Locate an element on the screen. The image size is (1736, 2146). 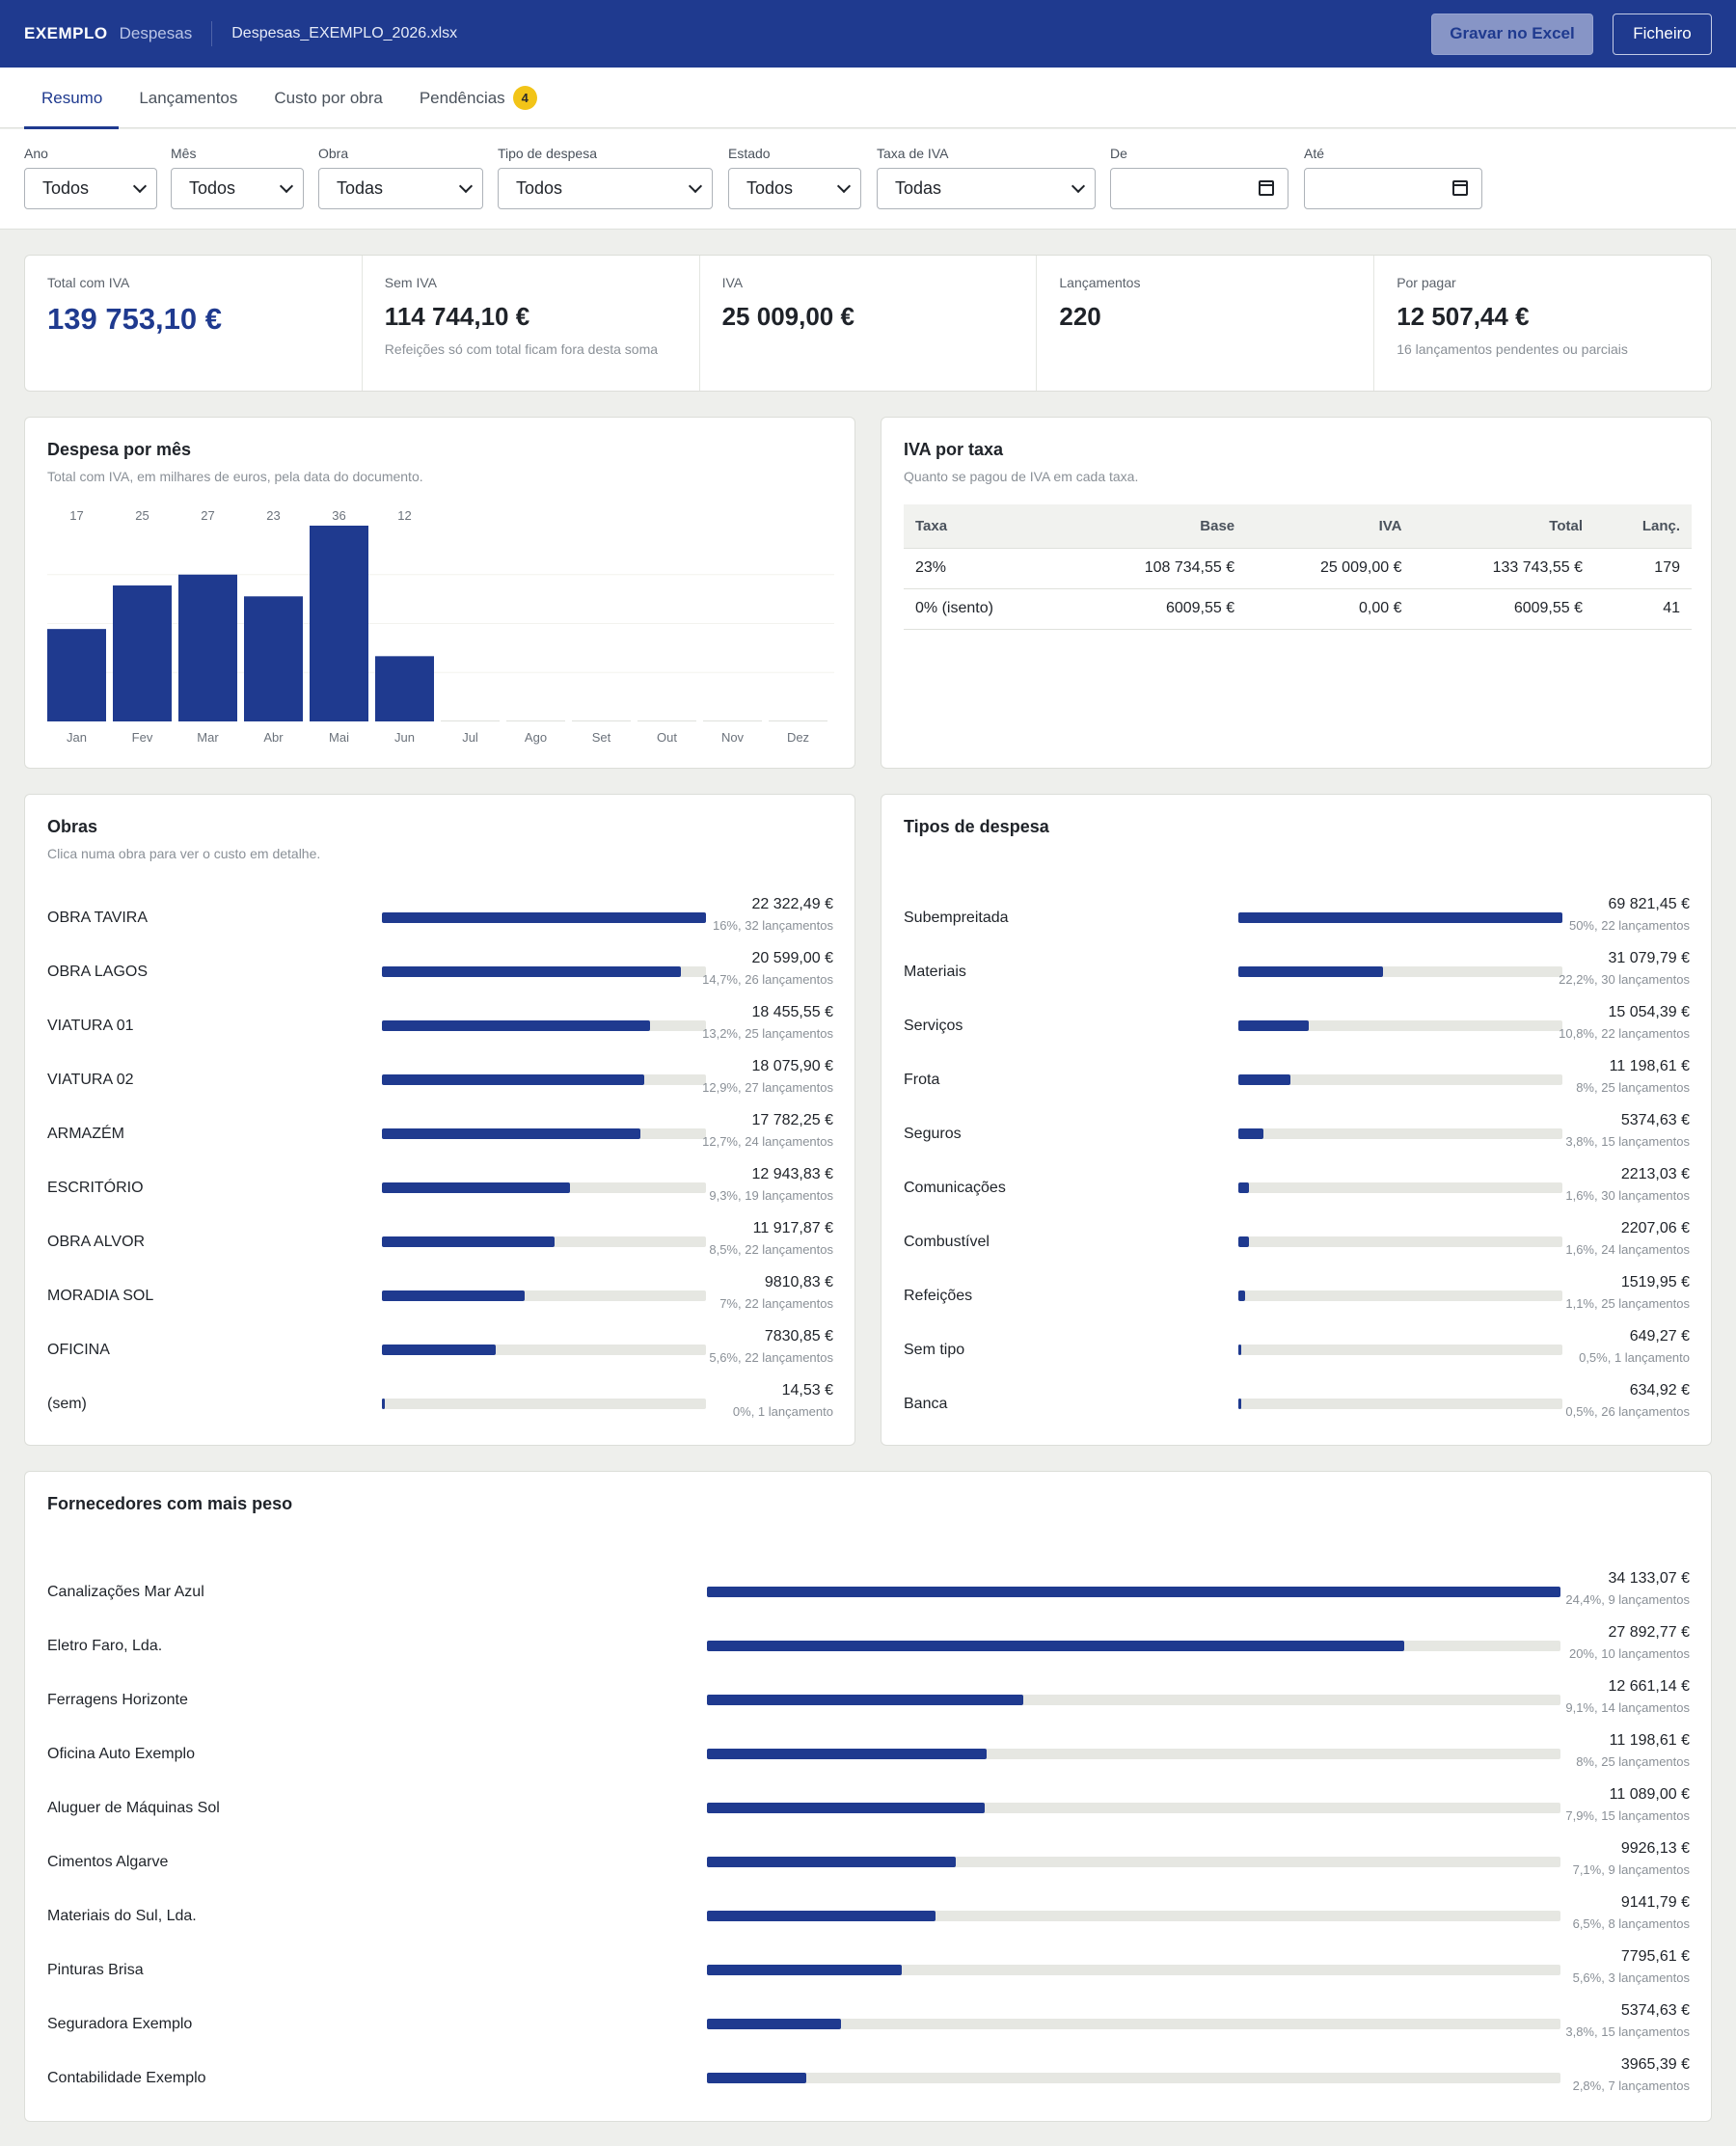
kpi-value: 220 is located at coordinates (1080, 316).